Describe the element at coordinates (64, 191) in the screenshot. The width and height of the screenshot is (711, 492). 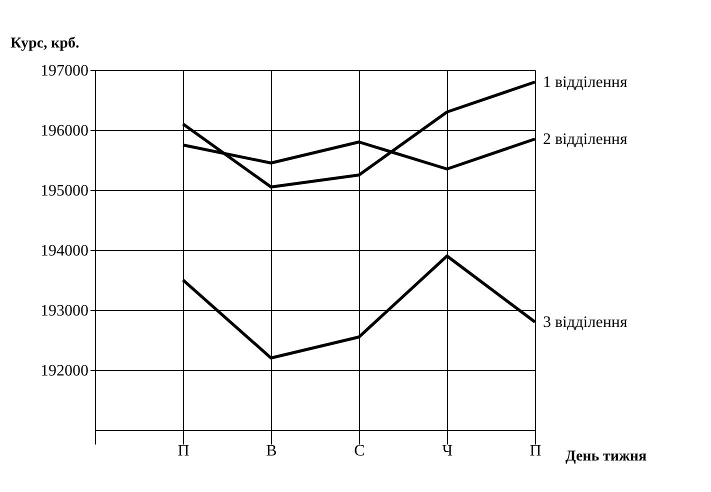
I see `y-tick-label: 195000` at that location.